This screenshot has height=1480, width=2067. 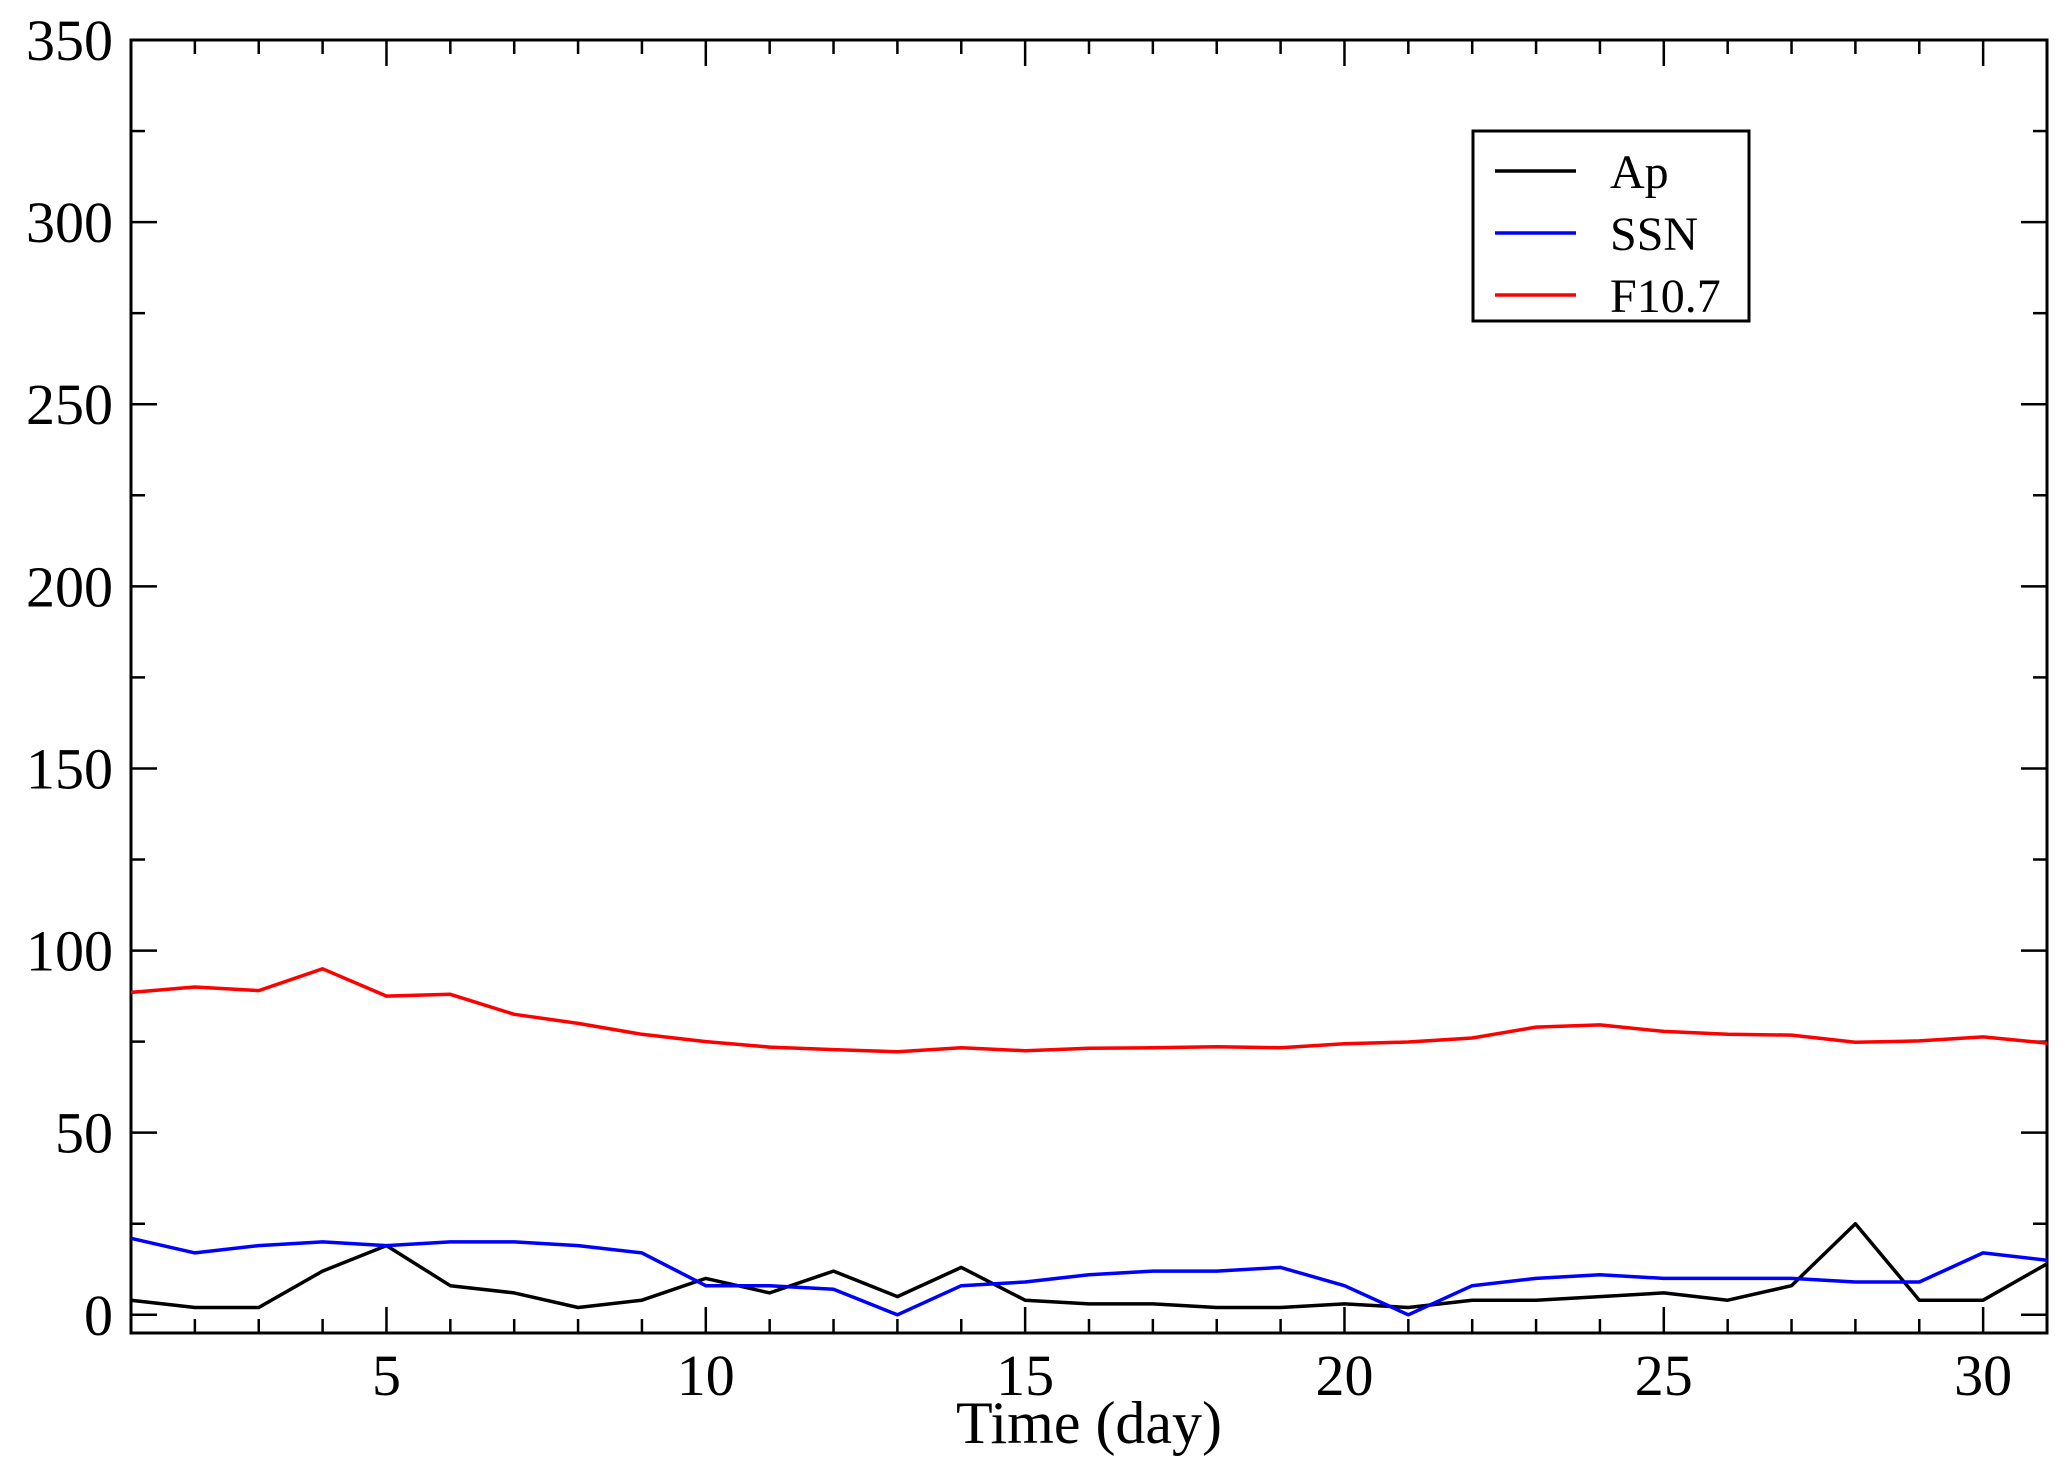 I want to click on legend-box, so click(x=1611, y=226).